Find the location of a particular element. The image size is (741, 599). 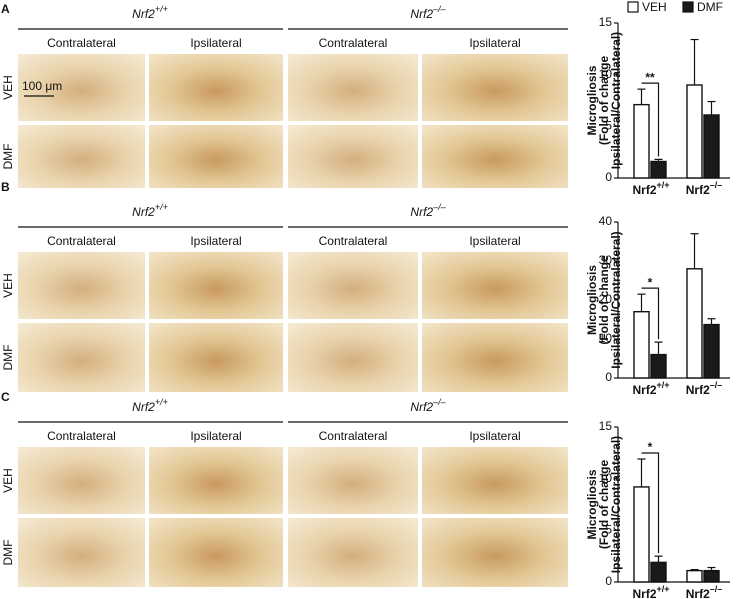

scale-bar-label: 100 μm is located at coordinates (42, 86).